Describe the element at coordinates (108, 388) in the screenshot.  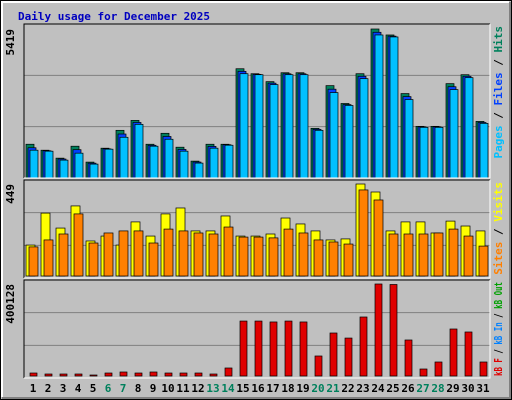
I see `x-tick-label: 6` at that location.